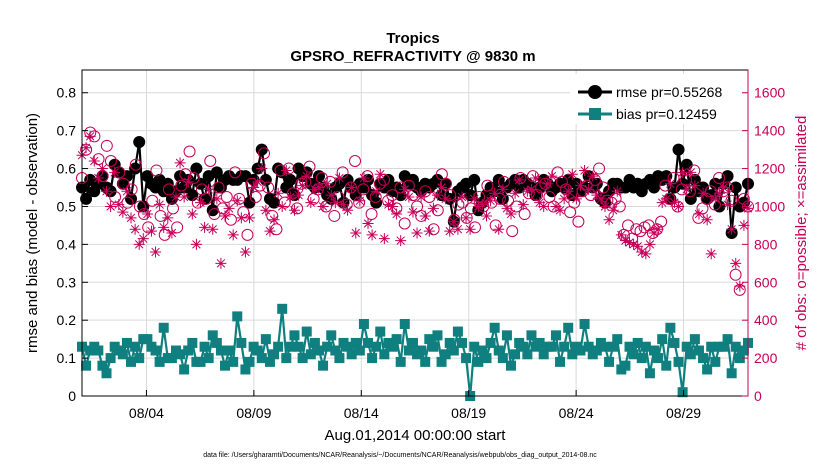 The image size is (830, 470). I want to click on y-tick-label: 0.5, so click(67, 206).